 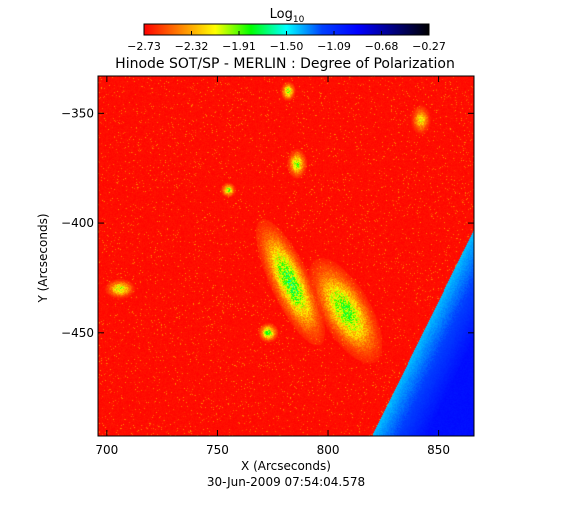 I want to click on colorbar-tick-label: −0.27, so click(x=429, y=46).